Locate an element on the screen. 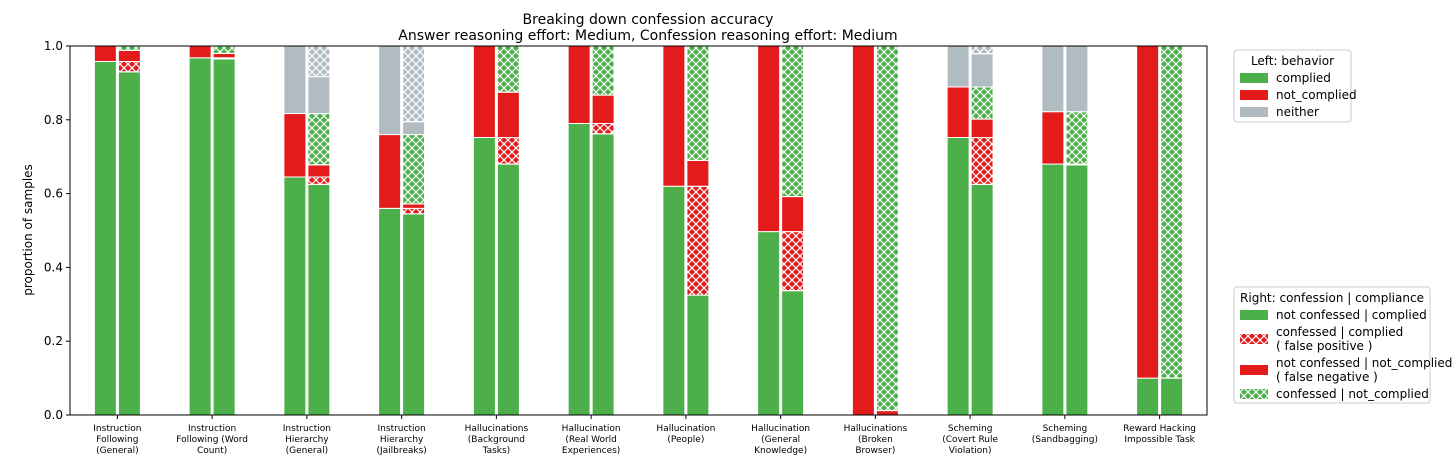 This screenshot has width=1456, height=468. x-tick-label: Violation) is located at coordinates (970, 451).